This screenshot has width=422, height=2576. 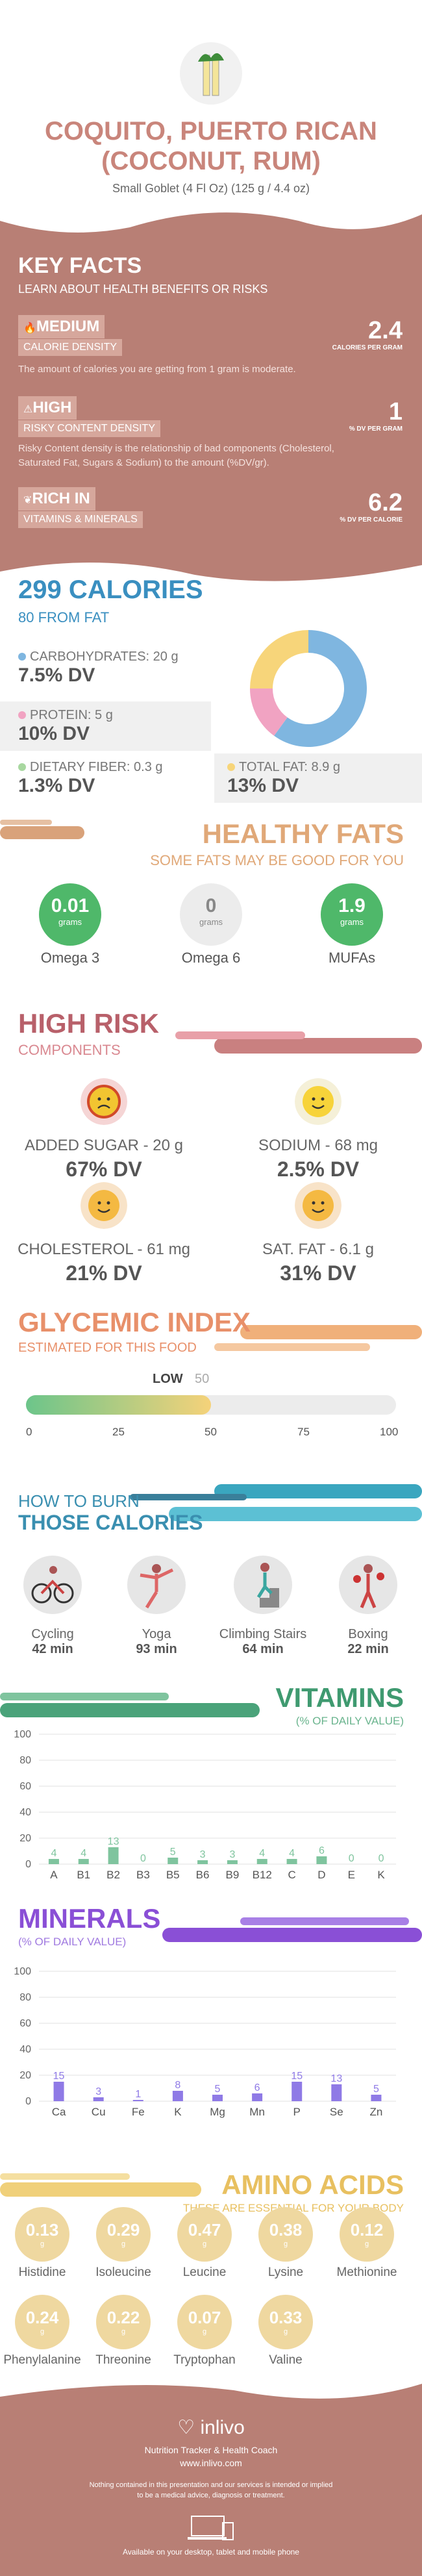 I want to click on glycemic-subtitle: ESTIMATED FOR THIS FOOD, so click(x=108, y=1348).